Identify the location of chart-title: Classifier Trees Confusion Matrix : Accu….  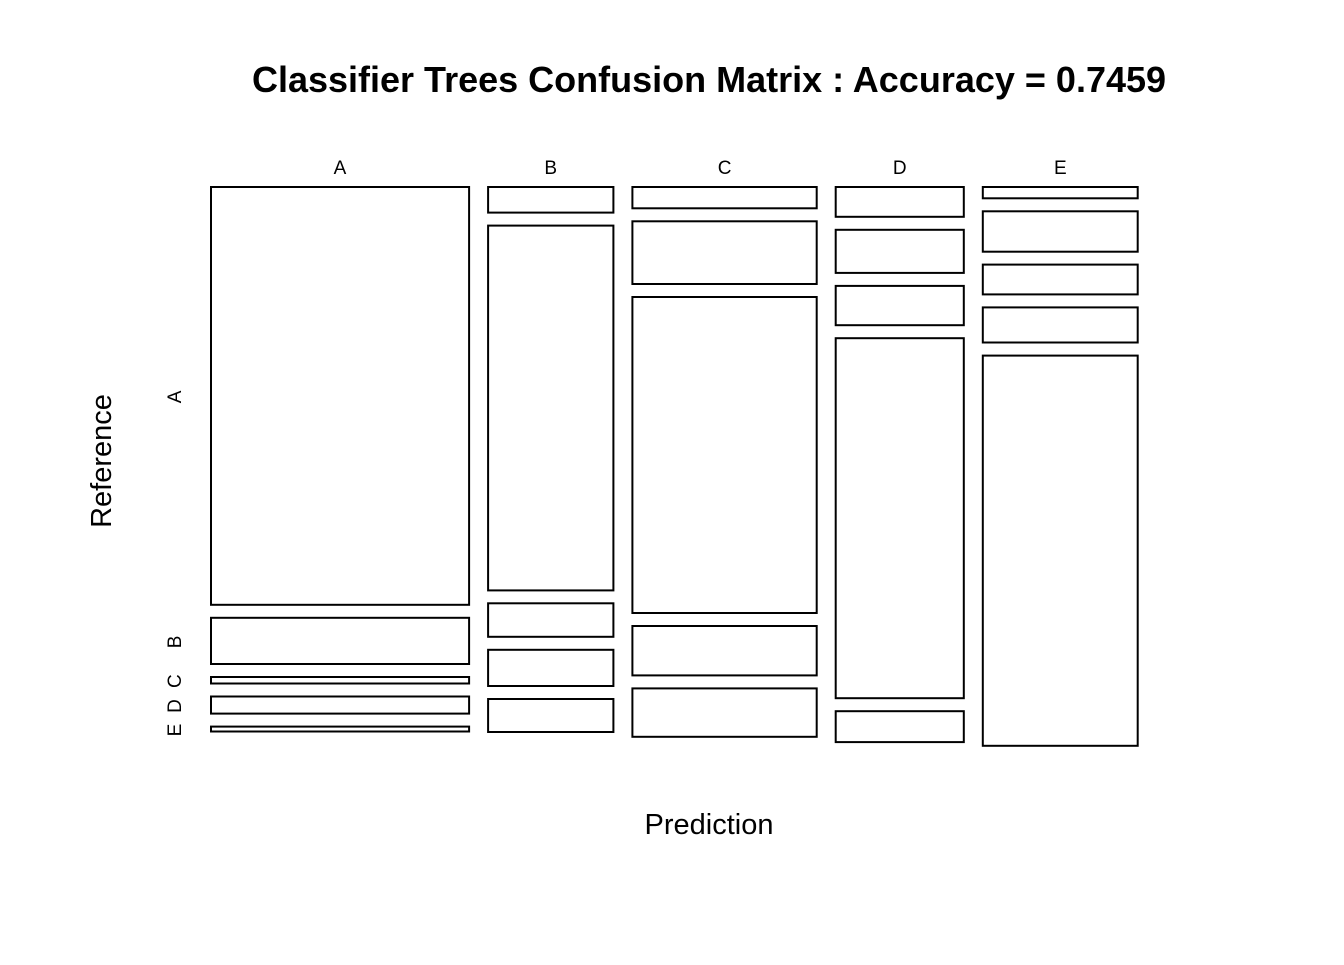
(709, 79).